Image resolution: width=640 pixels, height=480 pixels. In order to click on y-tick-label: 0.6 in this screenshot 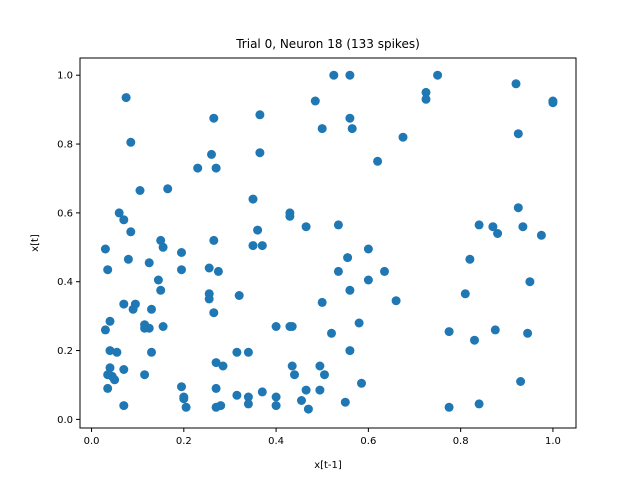, I will do `click(65, 213)`.